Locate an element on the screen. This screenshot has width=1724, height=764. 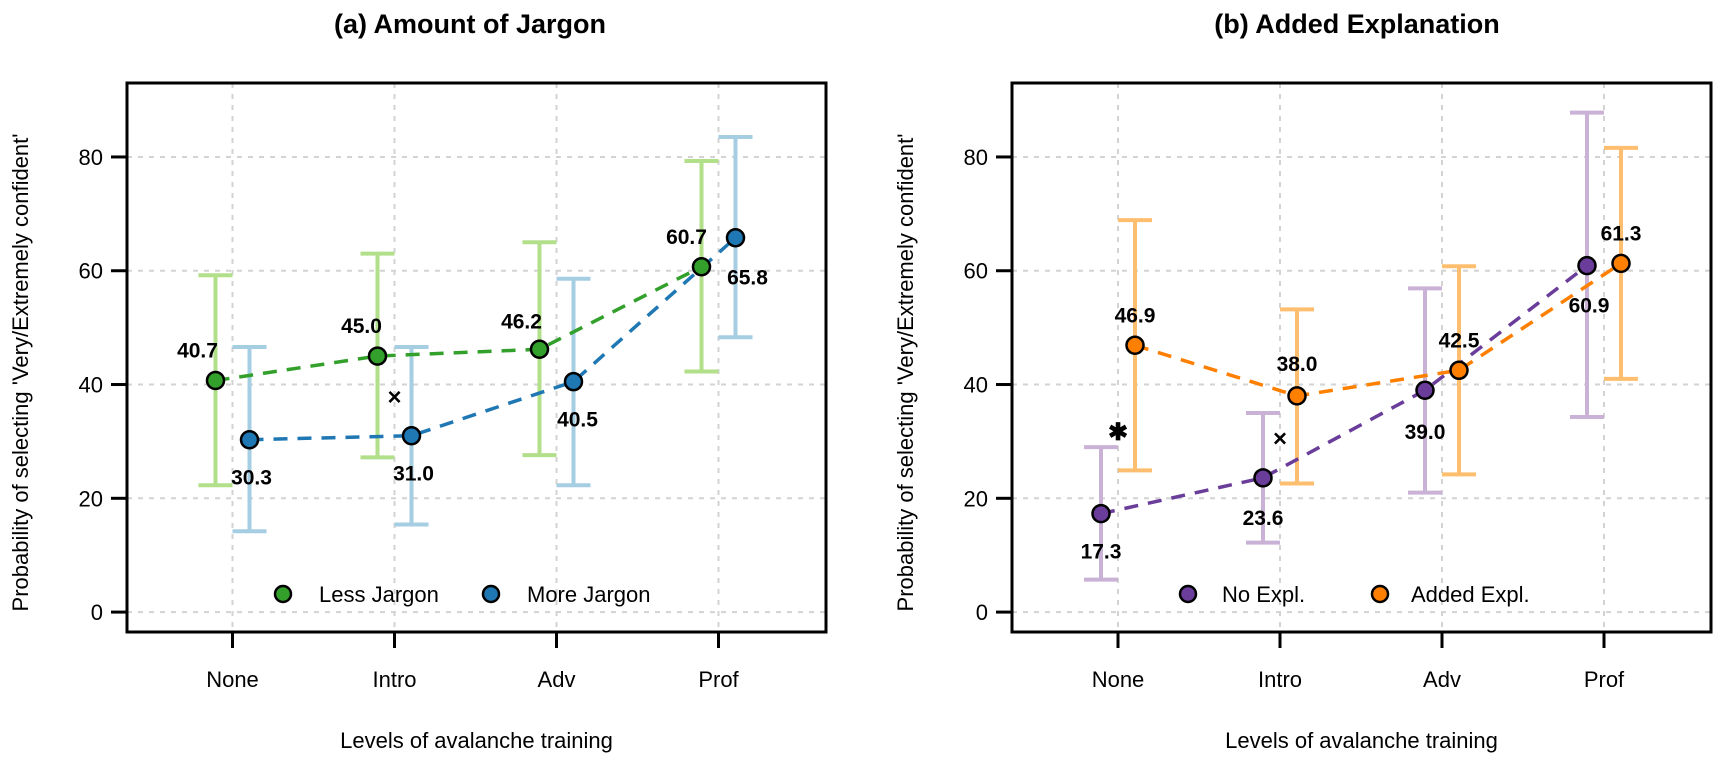
data-label: 38.0 is located at coordinates (1297, 364).